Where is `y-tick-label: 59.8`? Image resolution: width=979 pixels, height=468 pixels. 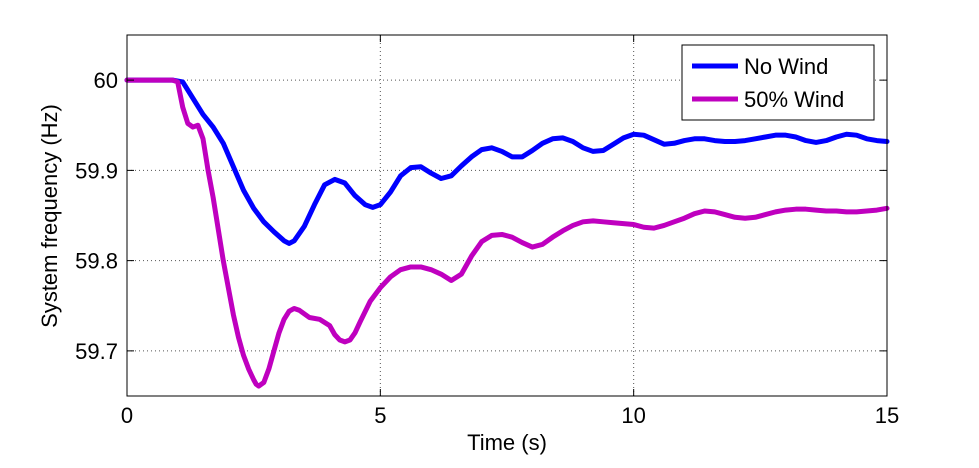
y-tick-label: 59.8 is located at coordinates (96, 261).